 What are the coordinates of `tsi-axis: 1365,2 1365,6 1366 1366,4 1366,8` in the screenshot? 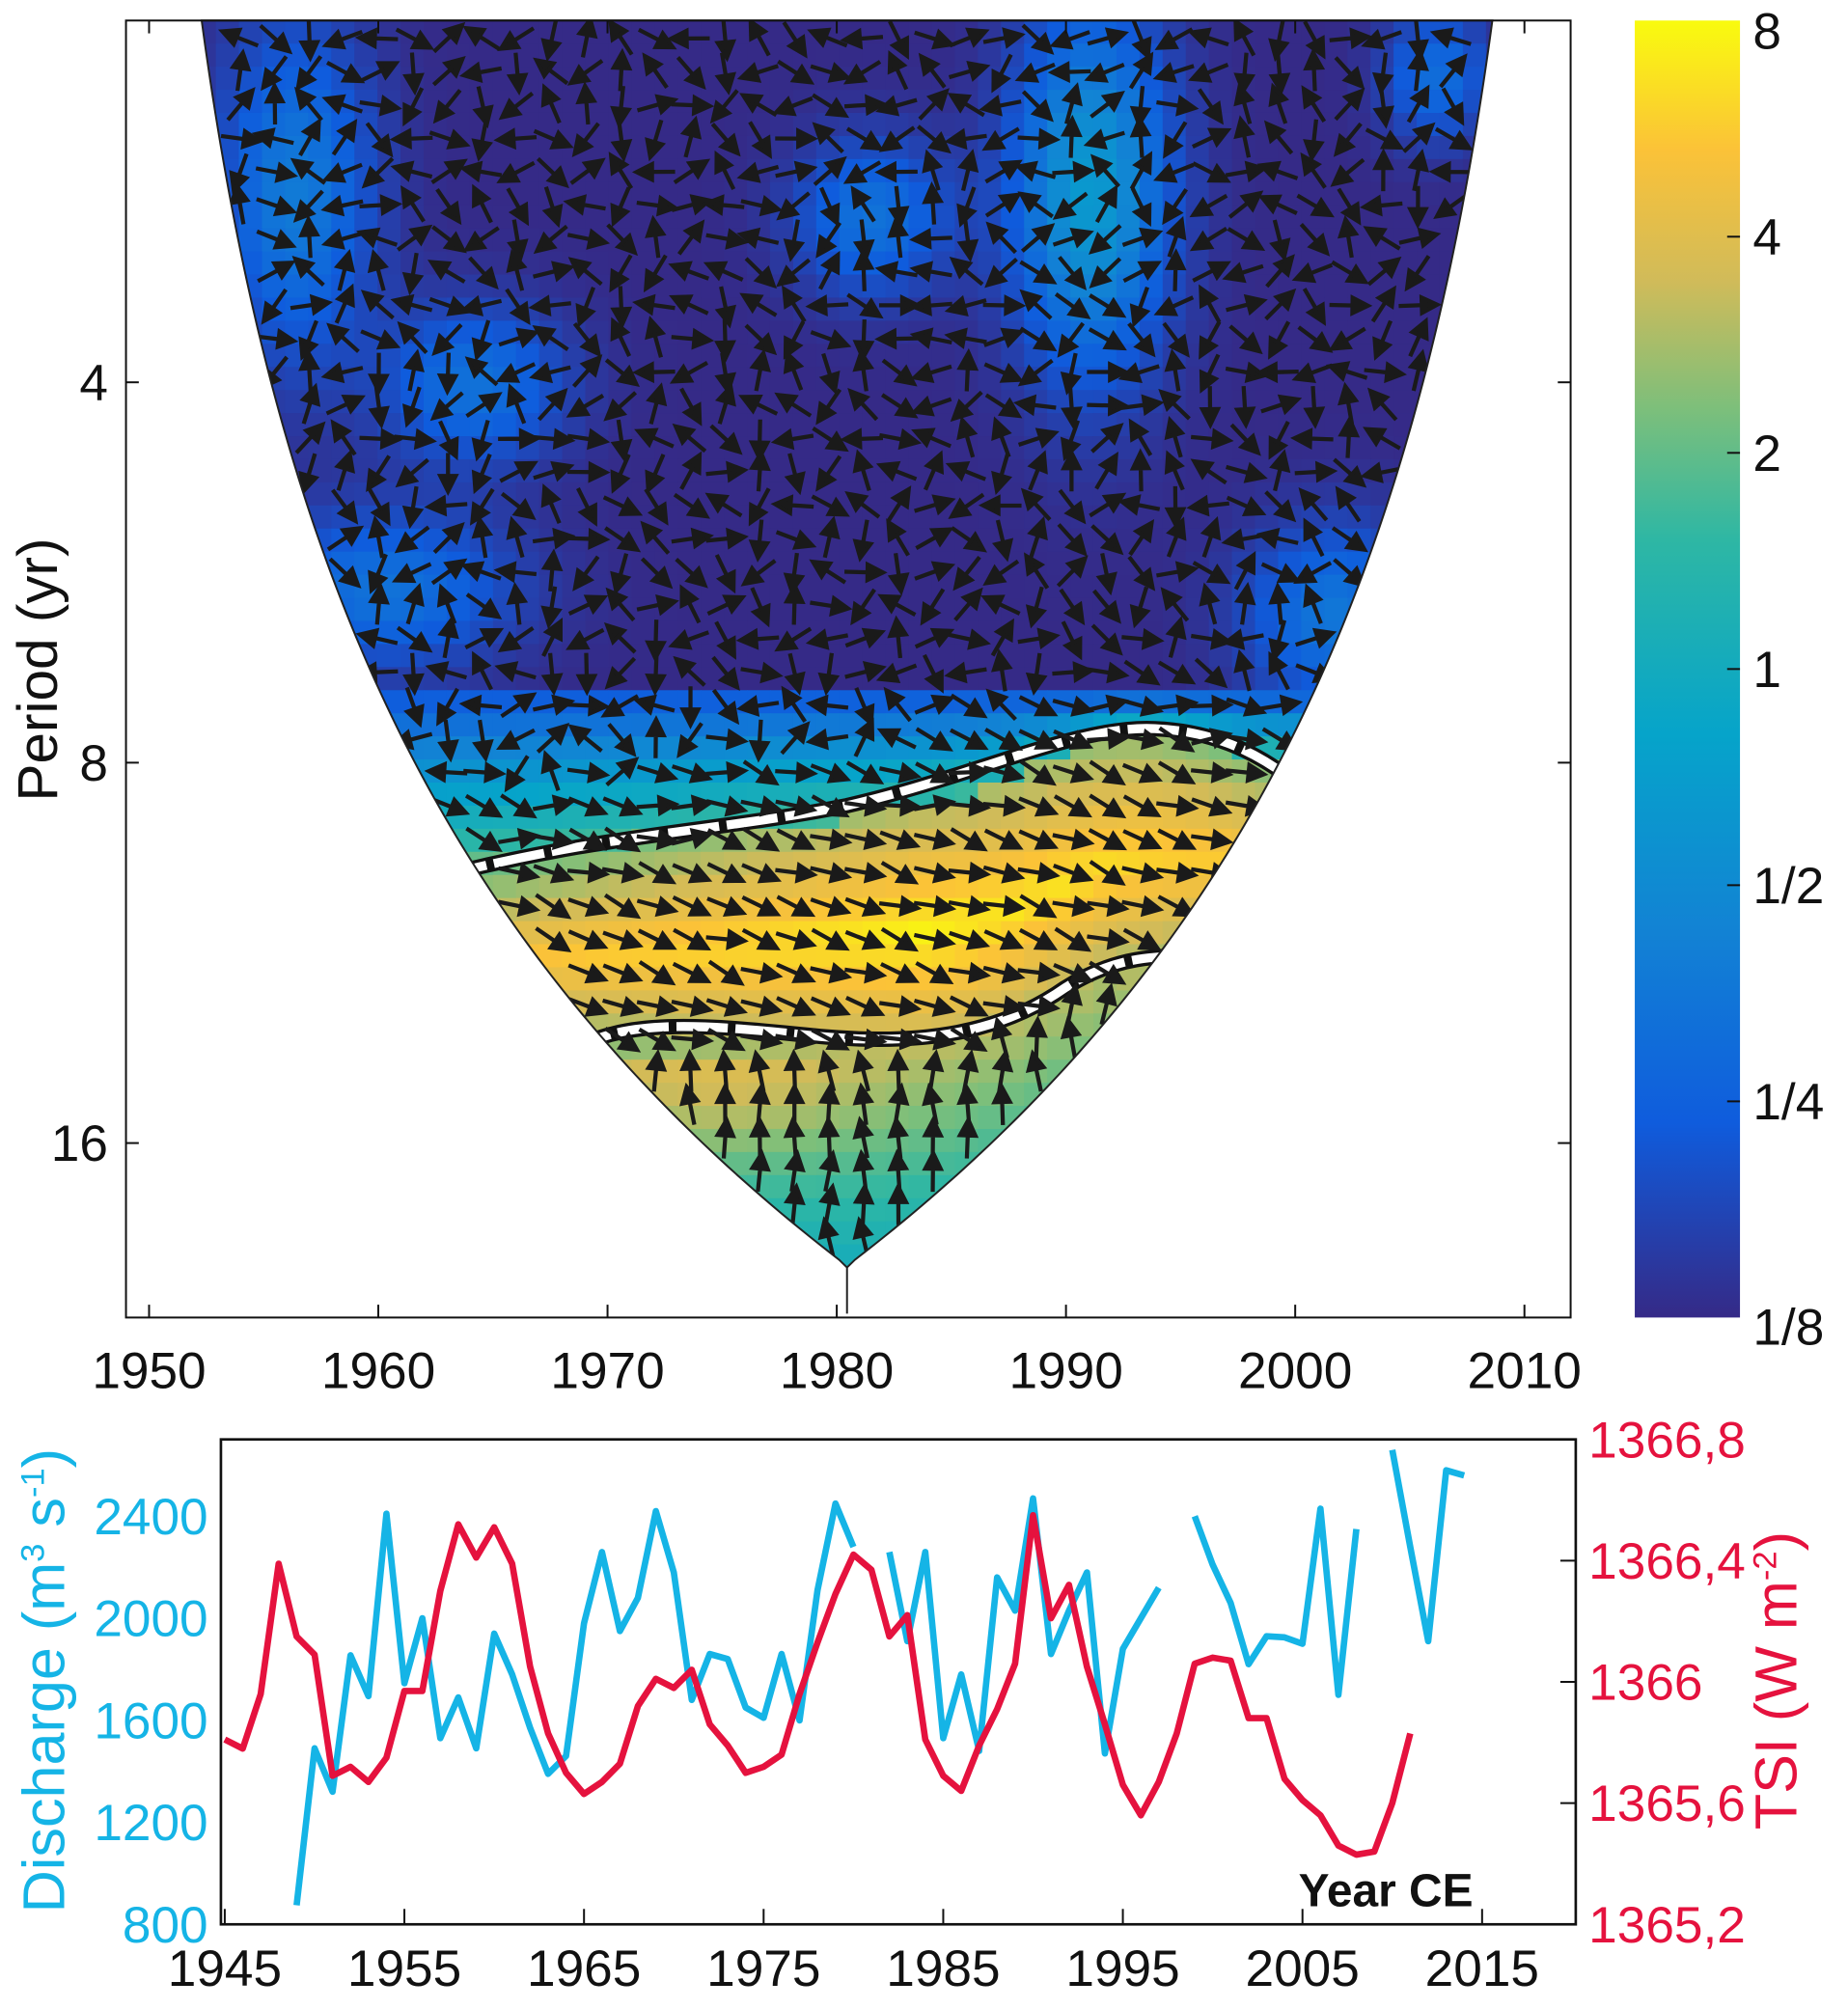 It's located at (1652, 1683).